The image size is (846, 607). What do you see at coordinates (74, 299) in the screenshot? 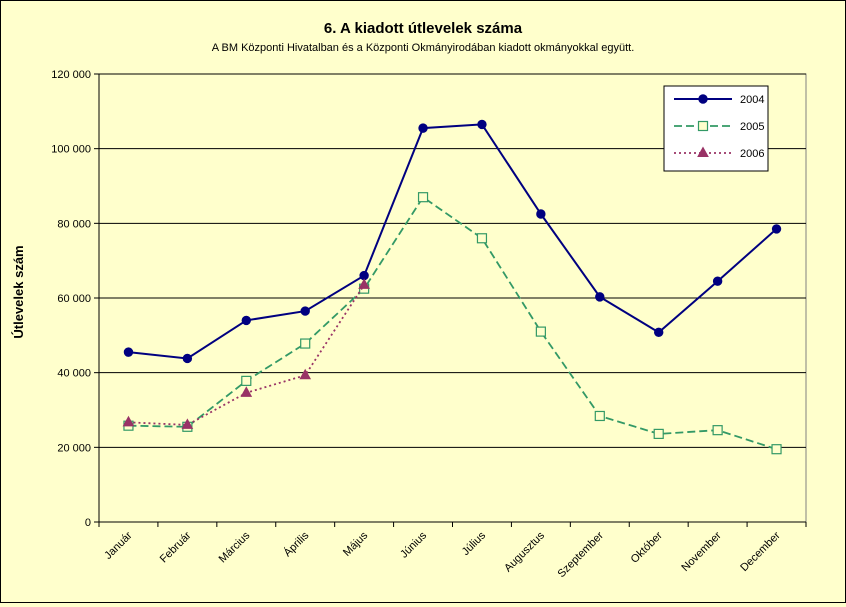
I see `y-tick-label: 60 000` at bounding box center [74, 299].